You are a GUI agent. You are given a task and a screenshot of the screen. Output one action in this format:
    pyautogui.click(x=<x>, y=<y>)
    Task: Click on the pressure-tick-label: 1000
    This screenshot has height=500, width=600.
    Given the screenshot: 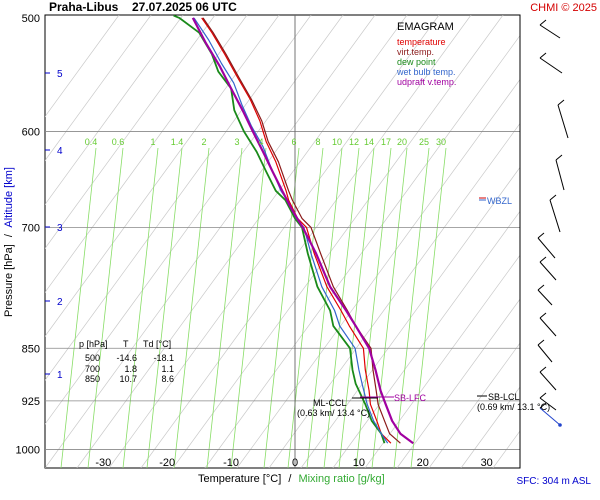 What is the action you would take?
    pyautogui.click(x=28, y=450)
    